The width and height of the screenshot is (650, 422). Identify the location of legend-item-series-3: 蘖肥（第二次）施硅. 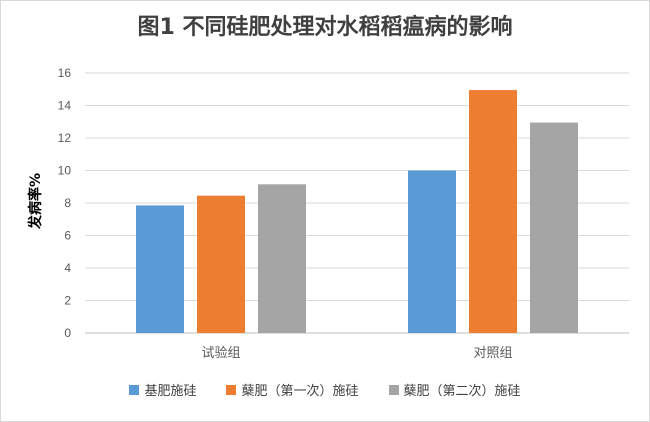
(454, 389).